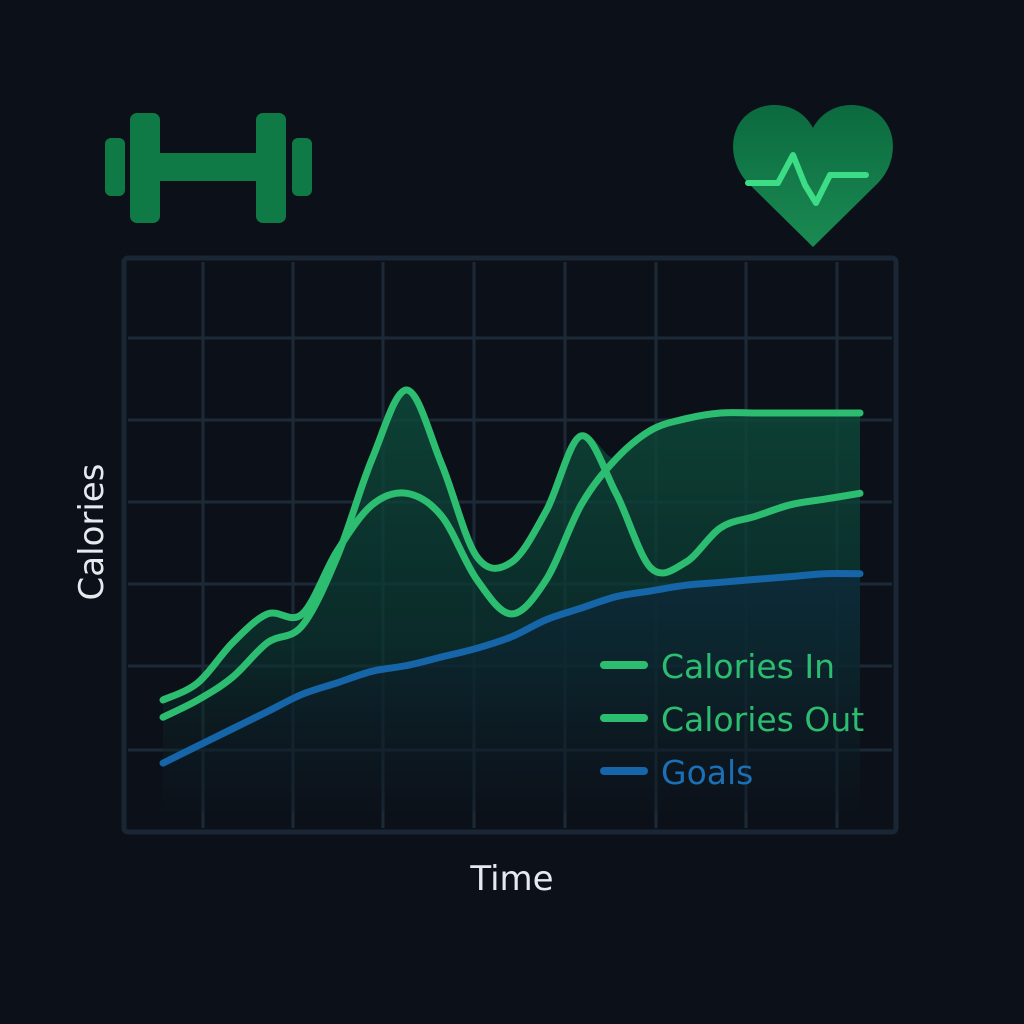 This screenshot has width=1024, height=1024. I want to click on heart-pulse-icon, so click(813, 176).